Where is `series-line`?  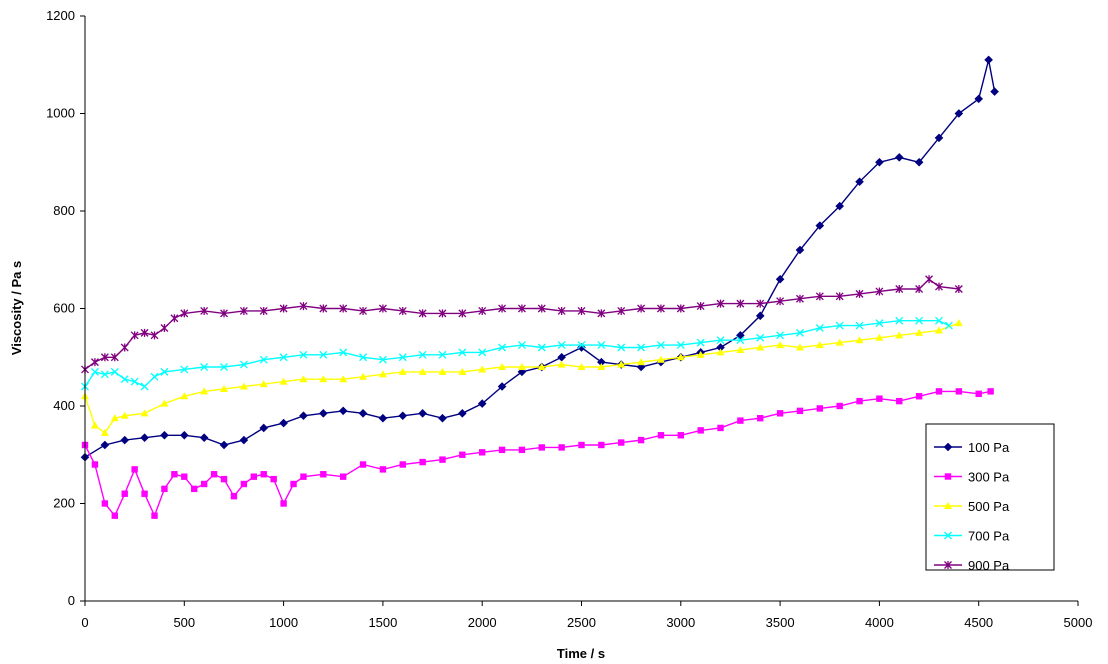
series-line is located at coordinates (521, 324).